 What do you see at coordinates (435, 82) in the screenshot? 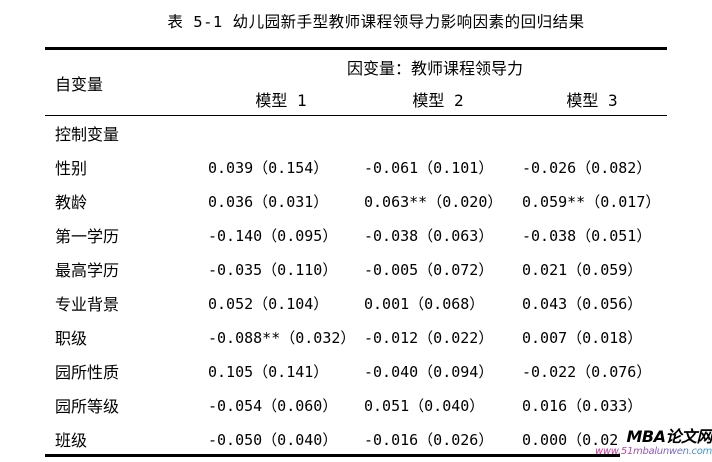
I see `header-dependent-group: 因变量：教师课程领导力 模型 1 模型 2 模型 3` at bounding box center [435, 82].